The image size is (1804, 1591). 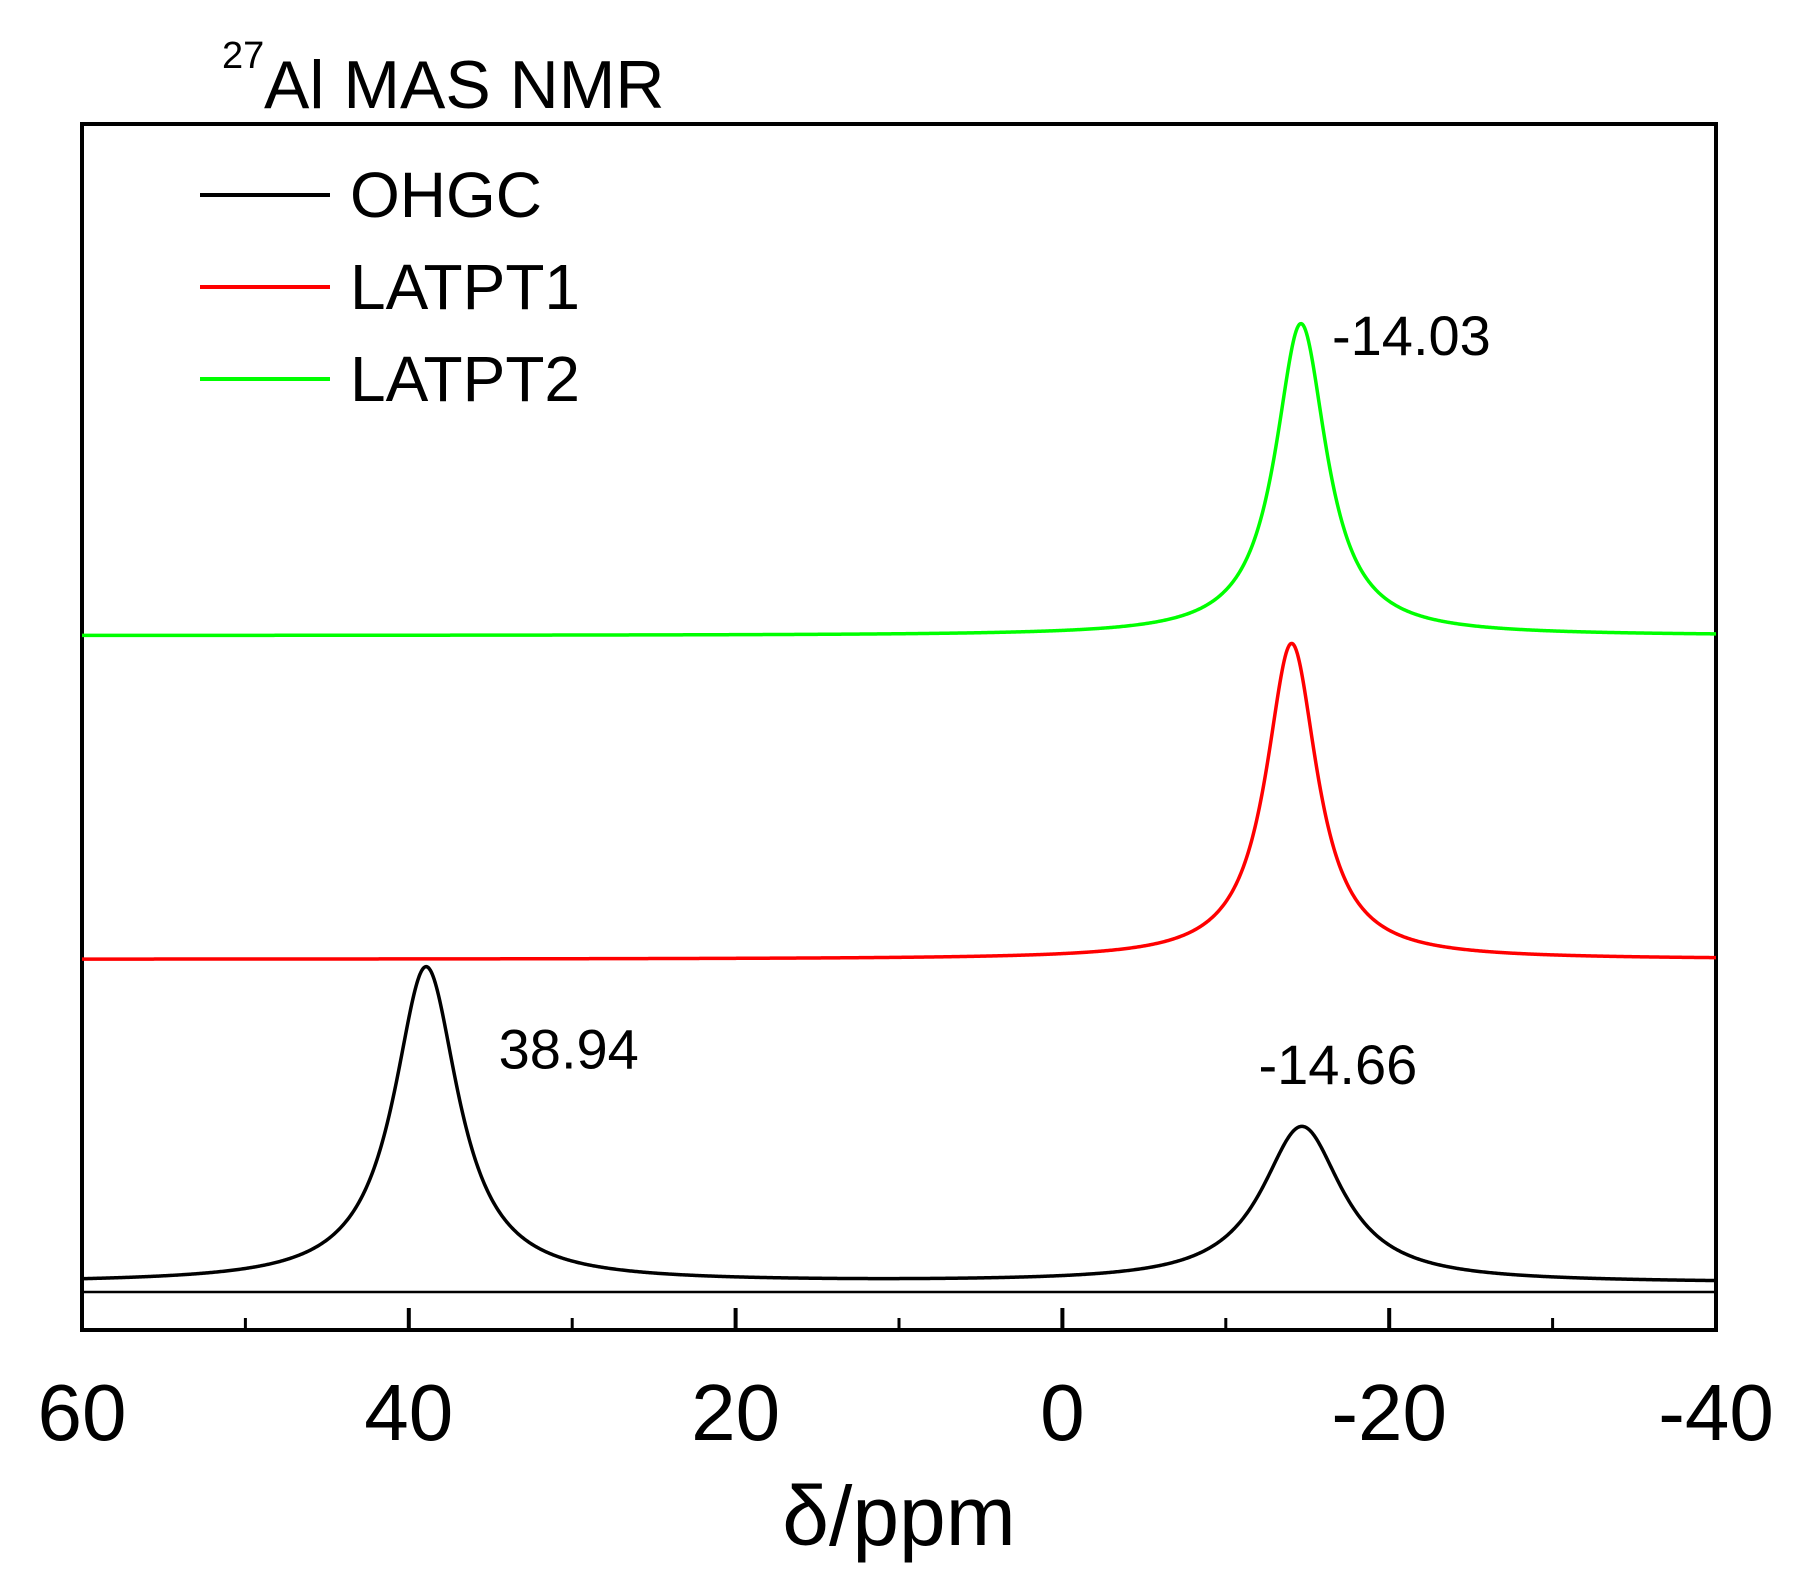 What do you see at coordinates (906, 1412) in the screenshot?
I see `x-axis-tick-labels: 60 40 20 0 -20 -40` at bounding box center [906, 1412].